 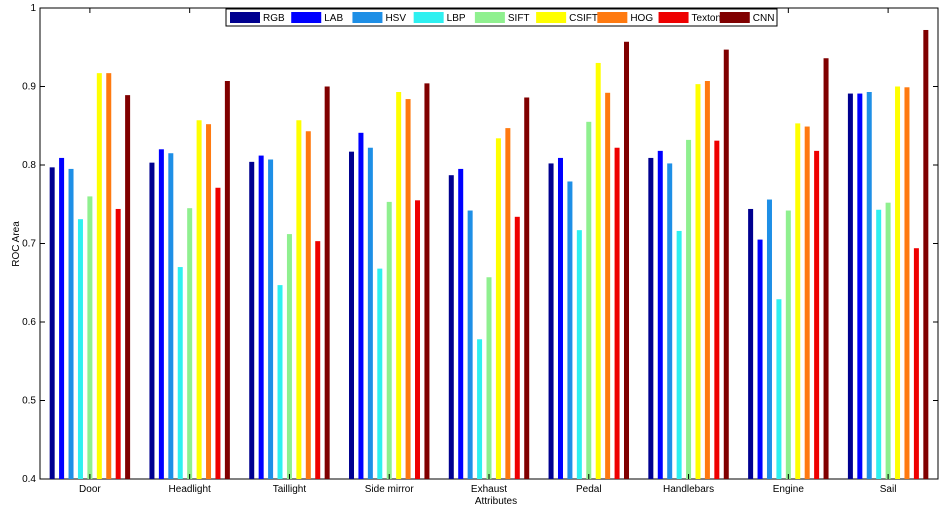 I want to click on x-tick-label: Taillight, so click(x=290, y=489).